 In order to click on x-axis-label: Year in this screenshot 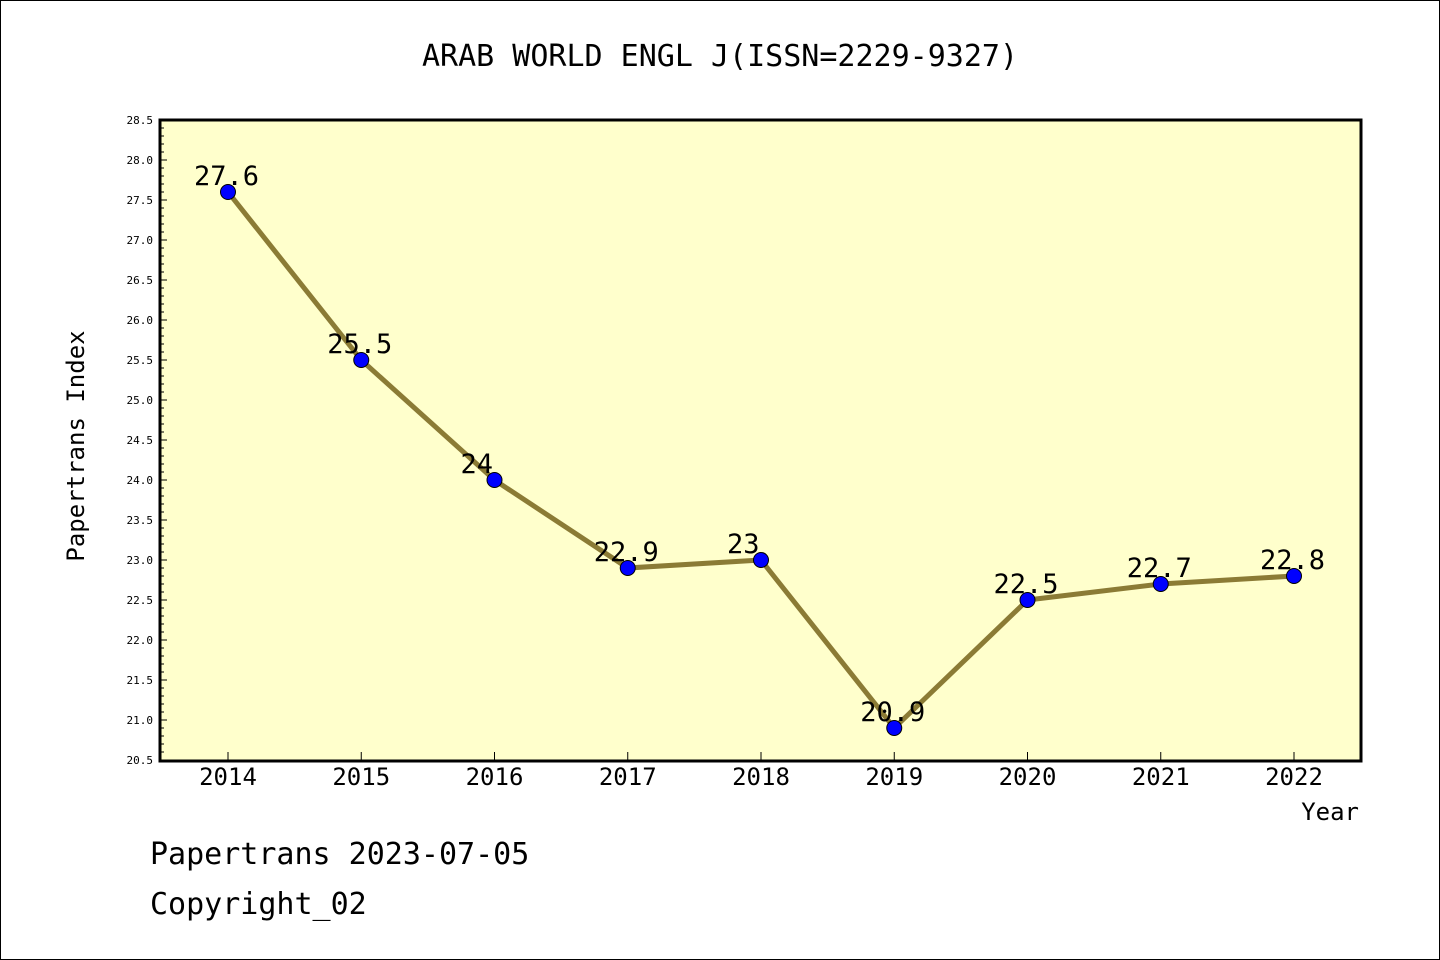, I will do `click(1330, 812)`.